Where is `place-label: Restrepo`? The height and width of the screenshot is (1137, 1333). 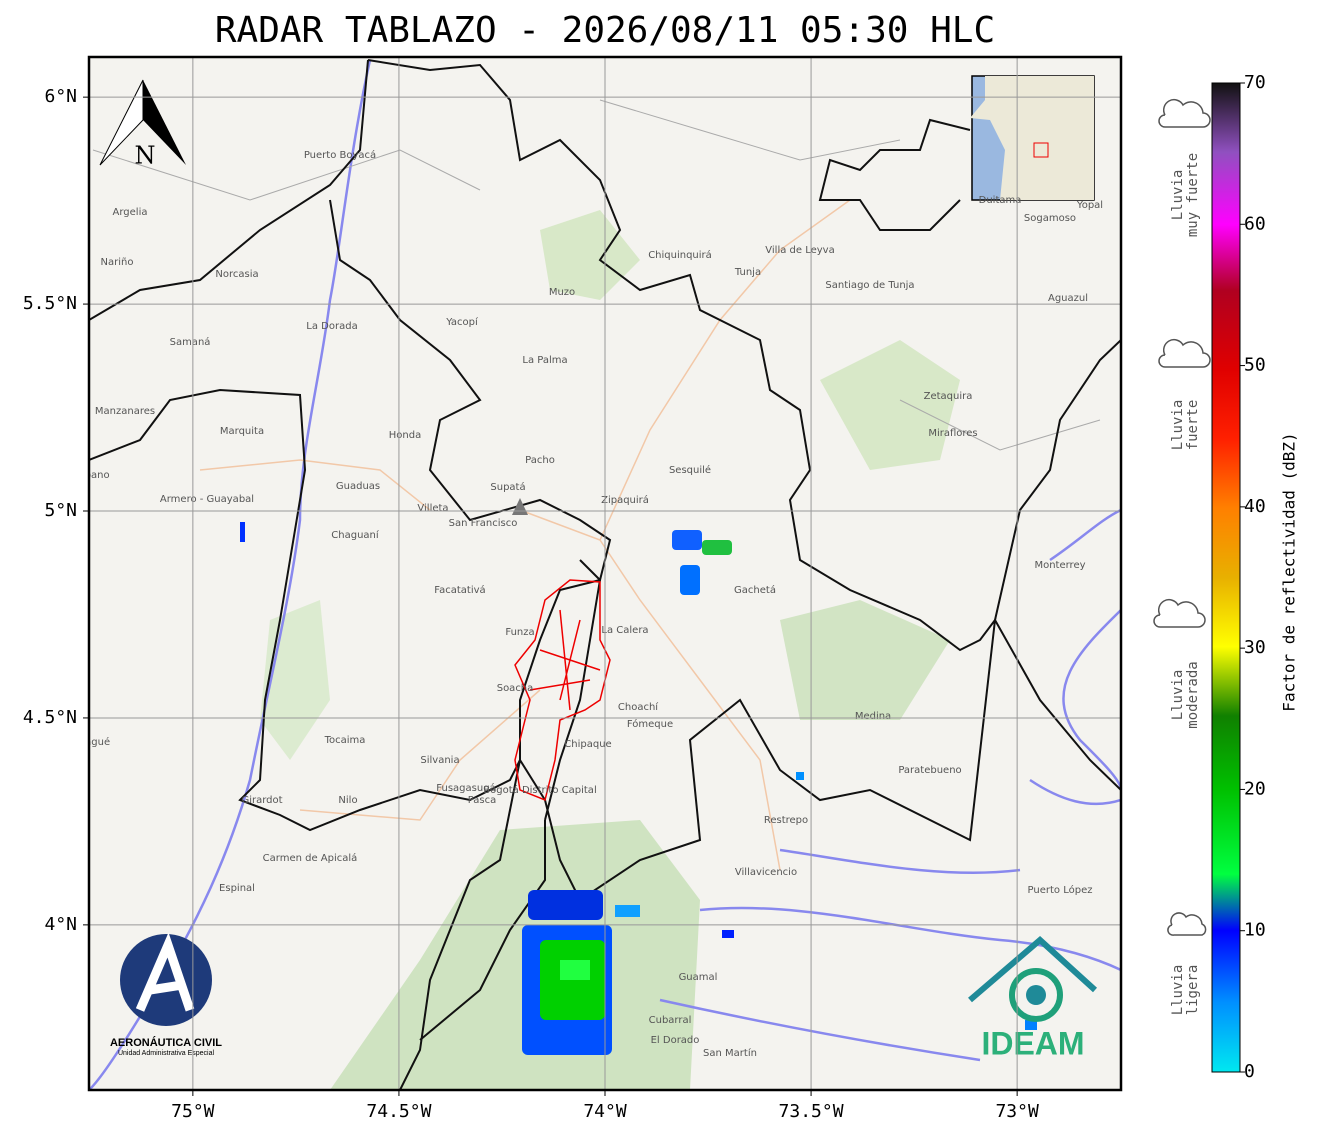 place-label: Restrepo is located at coordinates (786, 820).